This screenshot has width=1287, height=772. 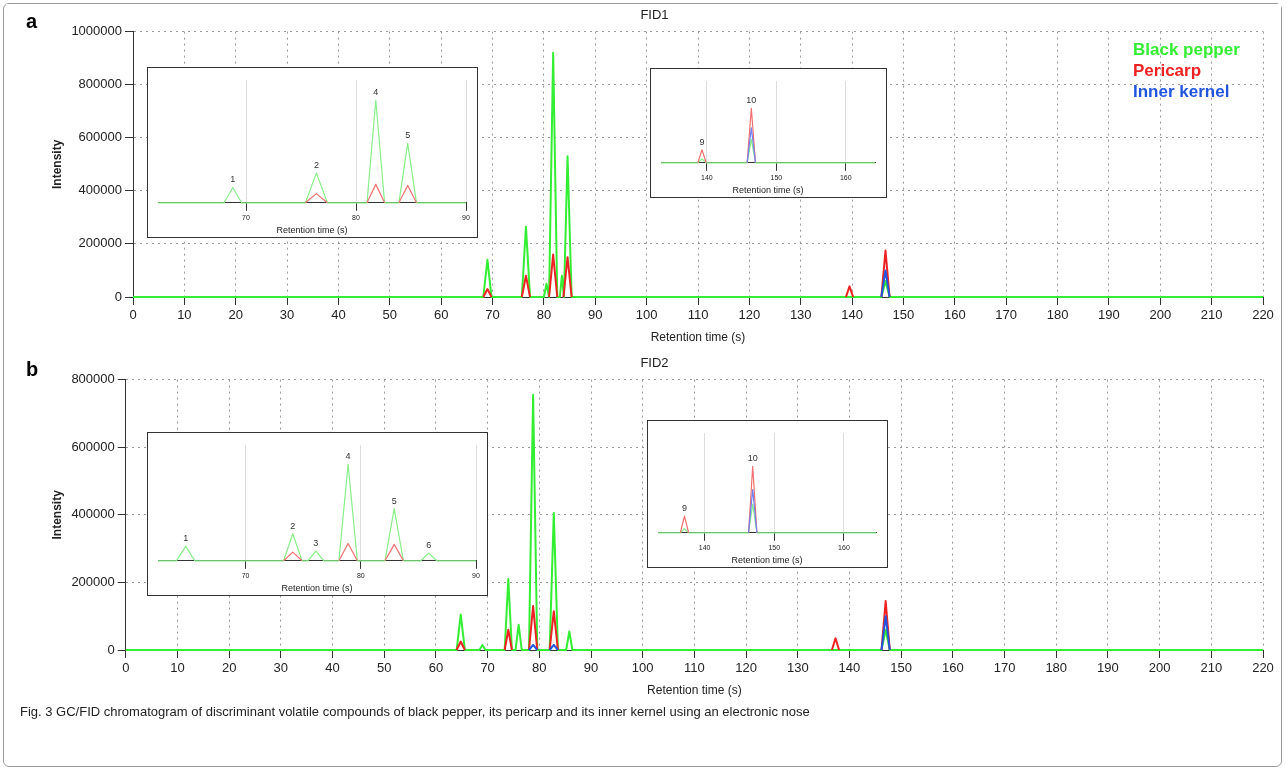 I want to click on text: Black pepper, so click(x=1187, y=49).